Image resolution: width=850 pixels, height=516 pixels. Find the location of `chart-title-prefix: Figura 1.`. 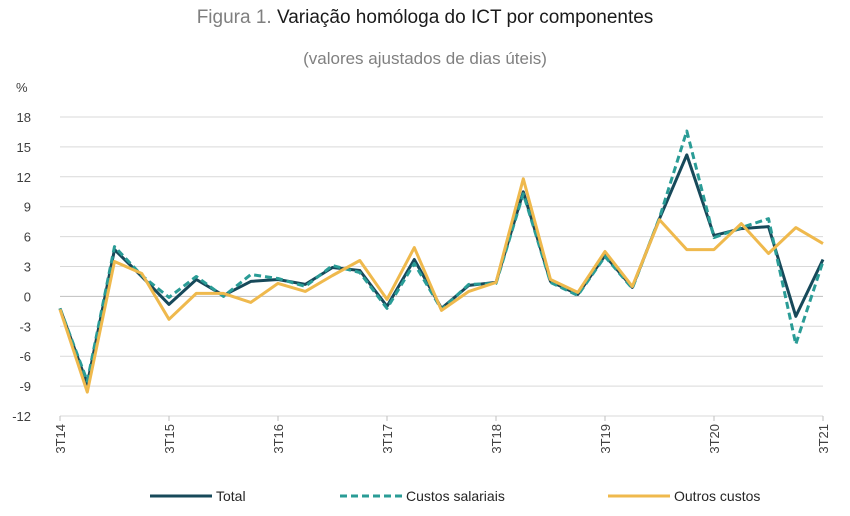

chart-title-prefix: Figura 1. is located at coordinates (234, 17).